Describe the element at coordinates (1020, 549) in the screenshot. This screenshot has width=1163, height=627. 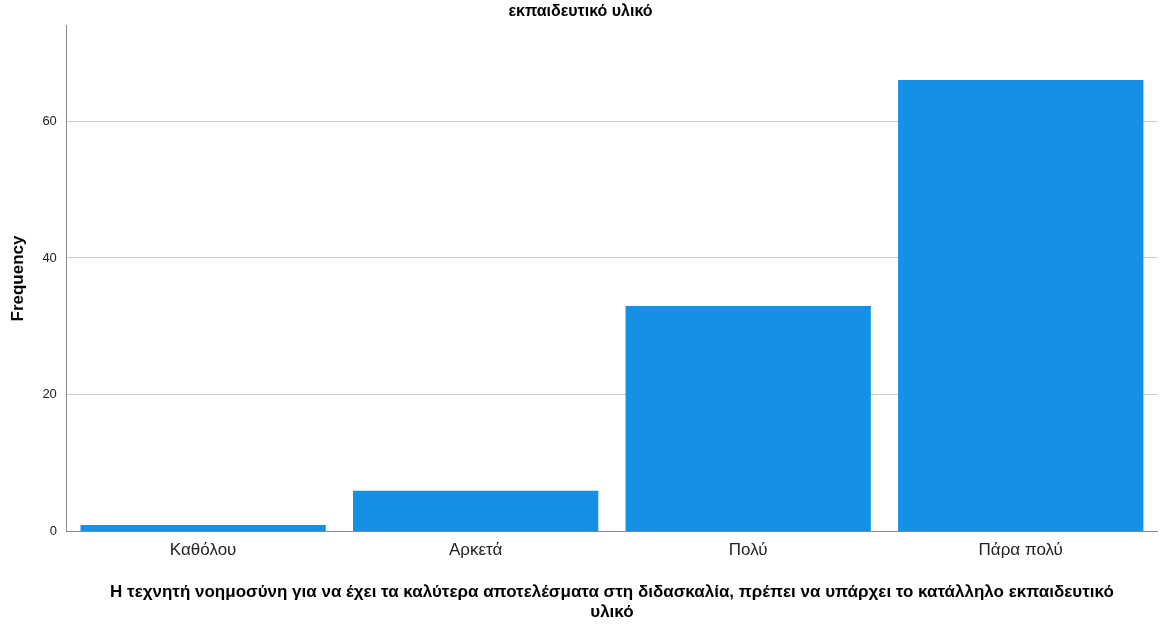
I see `x-tick-label: Πάρα πολύ` at that location.